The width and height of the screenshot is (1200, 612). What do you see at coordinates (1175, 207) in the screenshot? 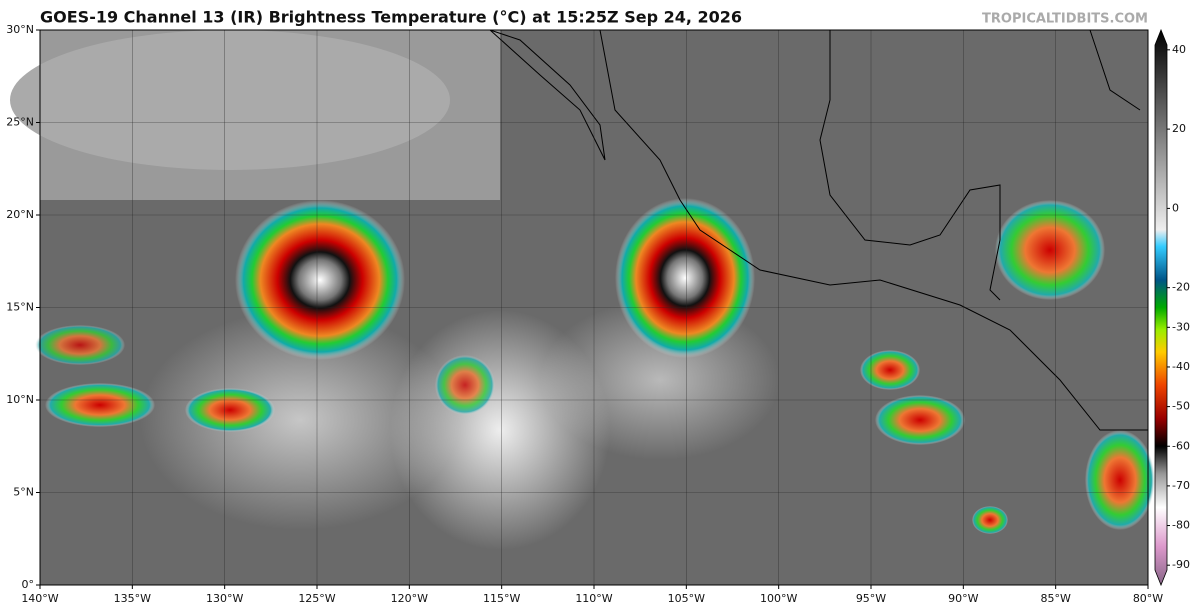
I see `colorbar-label: 0` at bounding box center [1175, 207].